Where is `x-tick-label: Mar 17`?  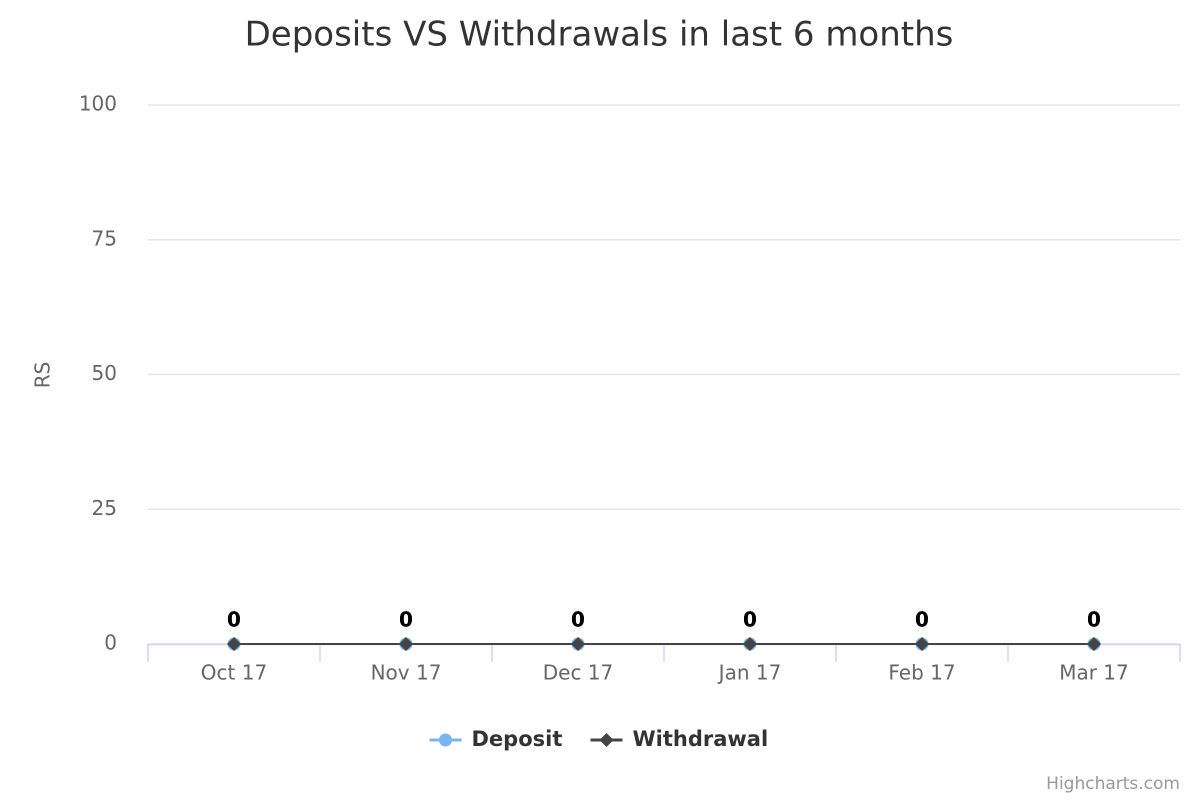
x-tick-label: Mar 17 is located at coordinates (1094, 673).